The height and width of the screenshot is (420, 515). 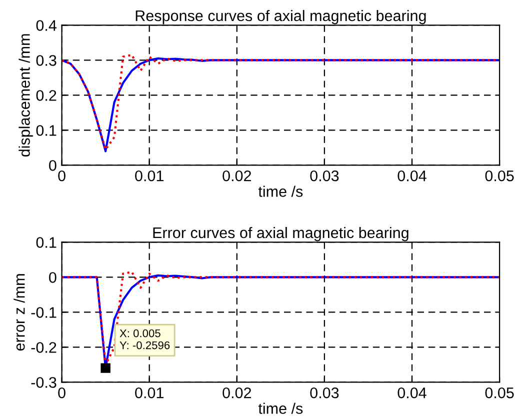 I want to click on y-tick-label: 0.4, so click(x=46, y=25).